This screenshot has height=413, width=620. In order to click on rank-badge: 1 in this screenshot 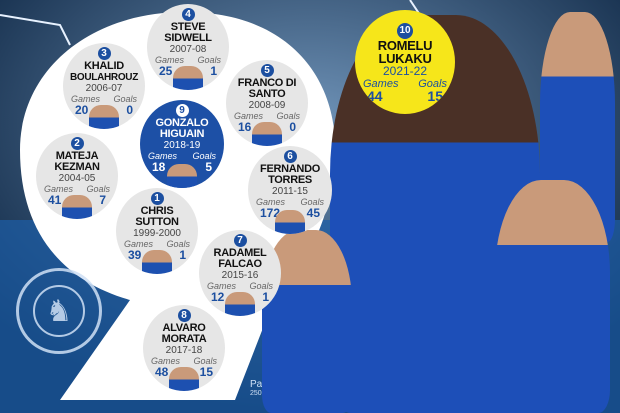, I will do `click(157, 198)`.